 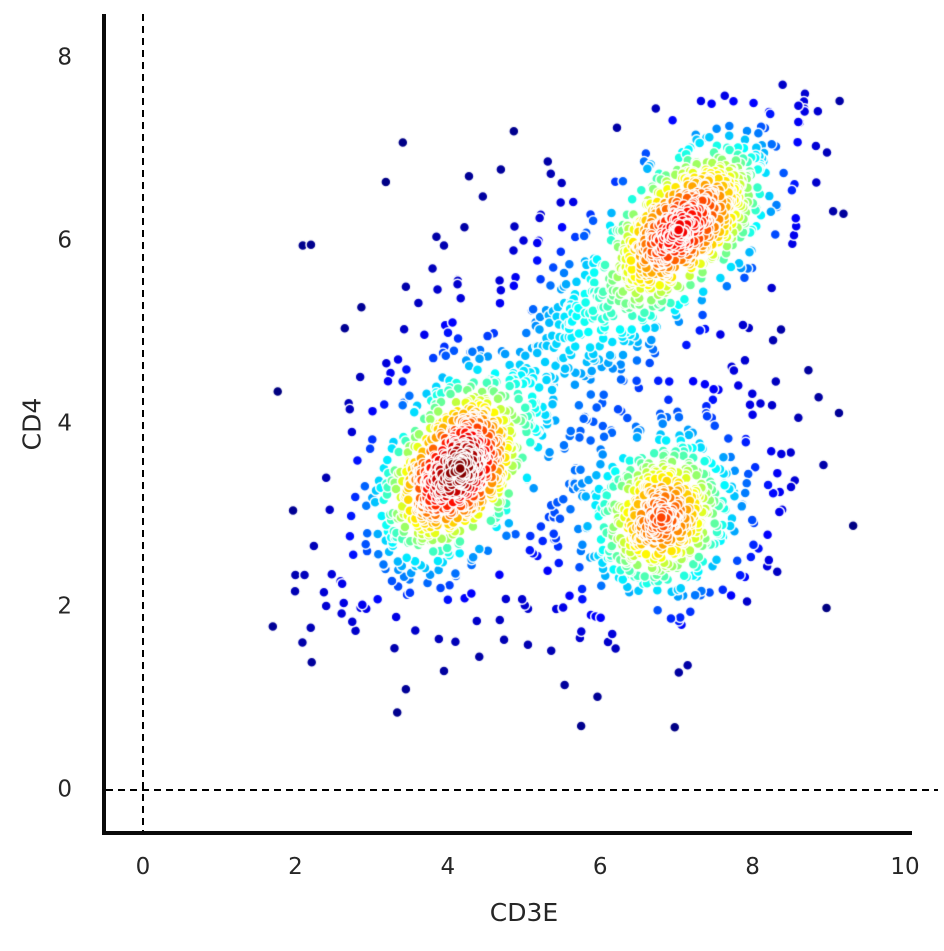 What do you see at coordinates (448, 867) in the screenshot?
I see `x-tick-label: 4` at bounding box center [448, 867].